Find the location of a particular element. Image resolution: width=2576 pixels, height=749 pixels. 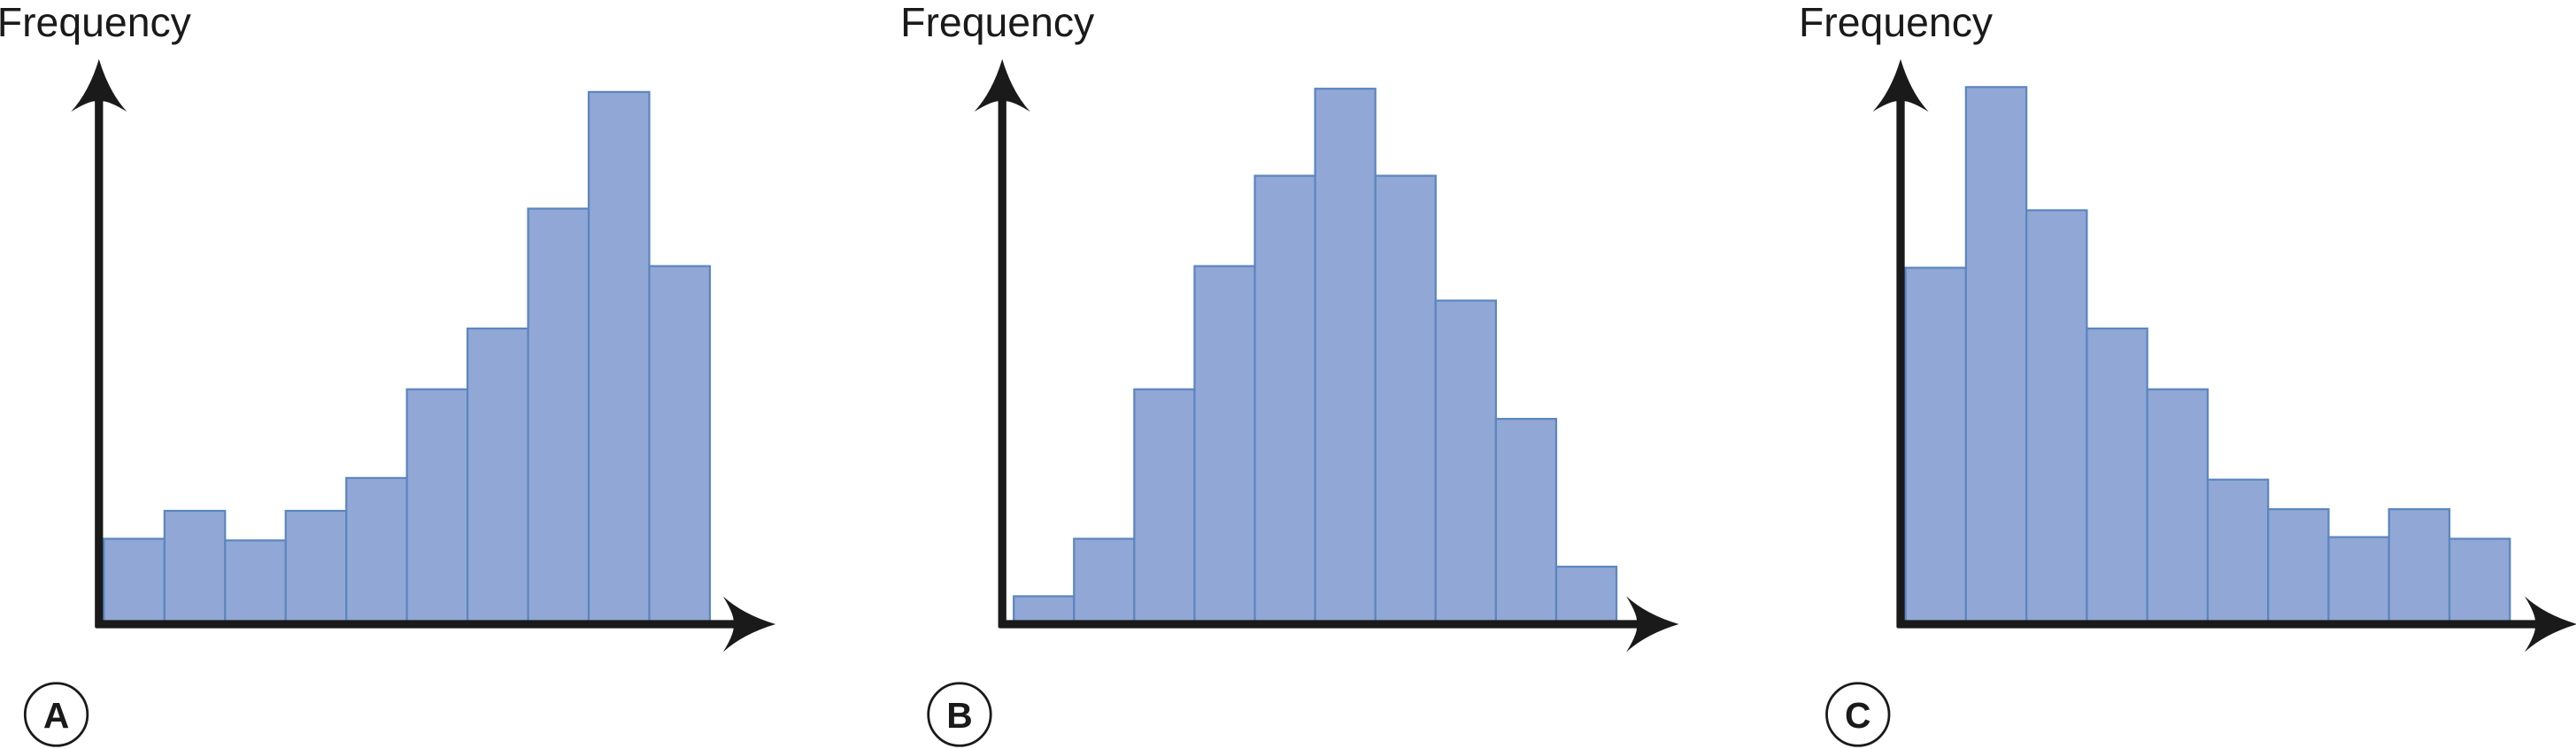

panel-label: C is located at coordinates (1857, 715).